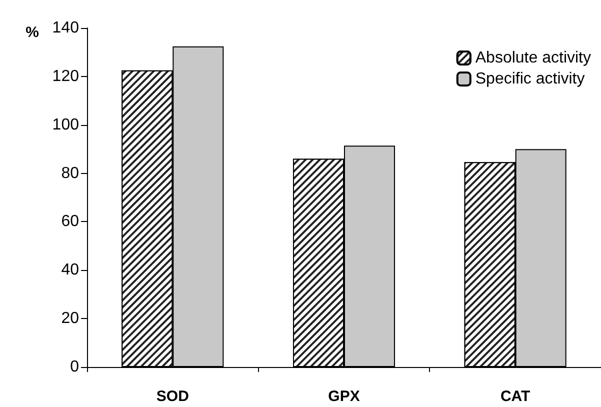 This screenshot has height=407, width=601. Describe the element at coordinates (70, 173) in the screenshot. I see `y-tick-label: 80` at that location.